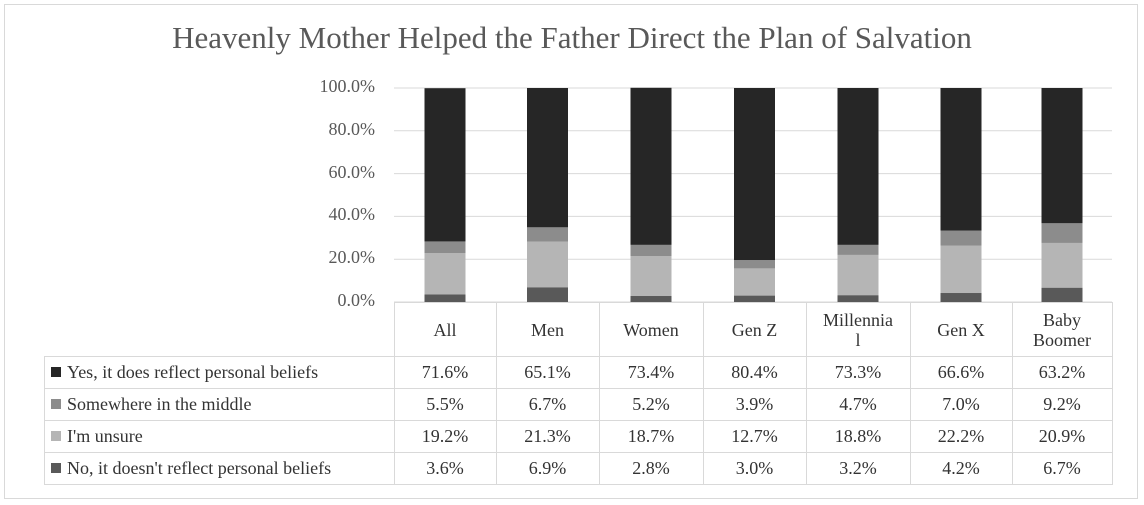 The image size is (1144, 505). I want to click on data-label: 20.9%, so click(1062, 436).